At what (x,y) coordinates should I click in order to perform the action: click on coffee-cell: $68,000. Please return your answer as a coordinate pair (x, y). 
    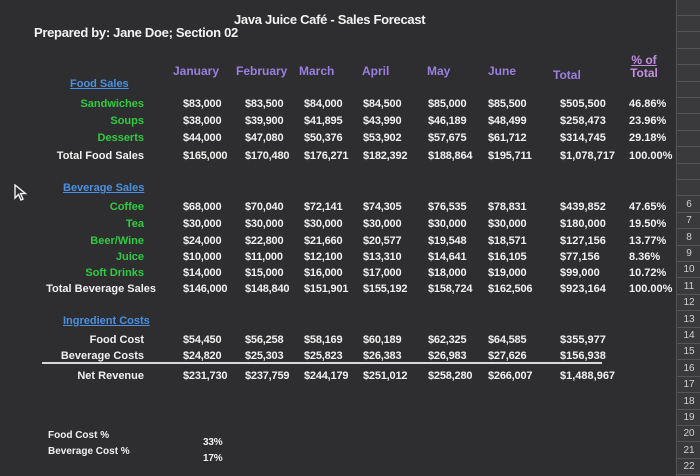
    Looking at the image, I should click on (202, 207).